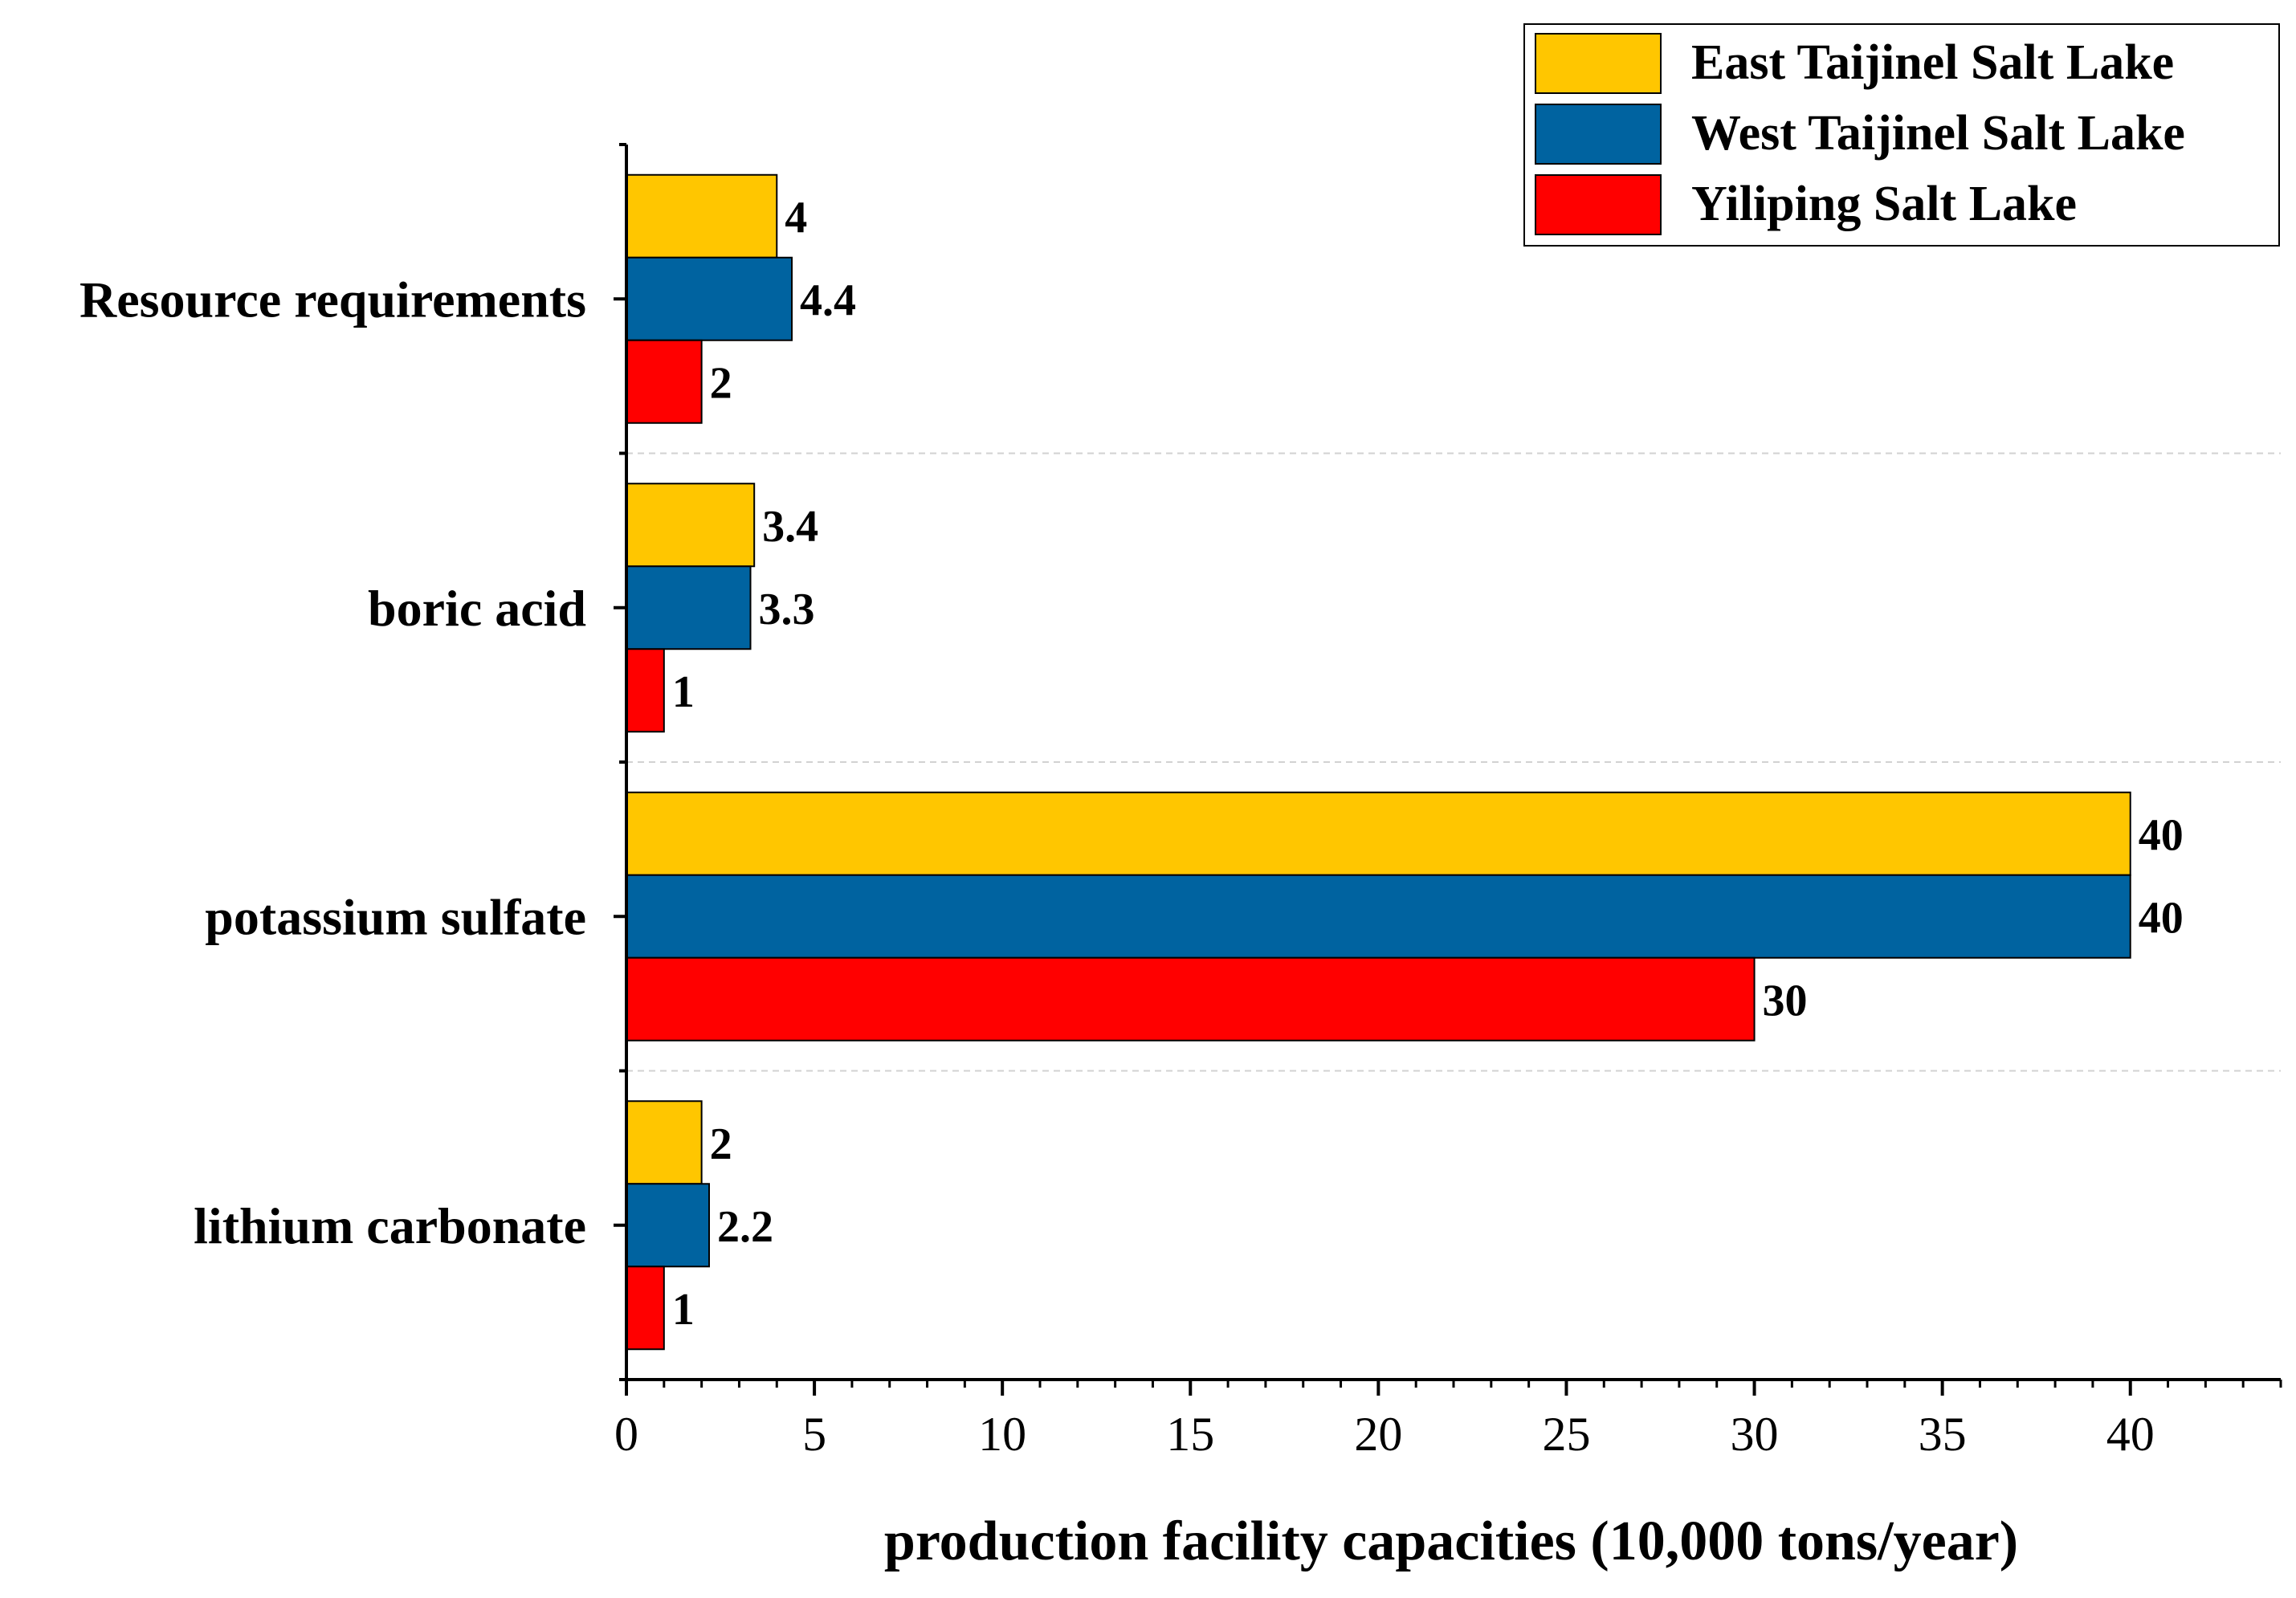 This screenshot has width=2296, height=1598. I want to click on x-tick-label: 5, so click(814, 1434).